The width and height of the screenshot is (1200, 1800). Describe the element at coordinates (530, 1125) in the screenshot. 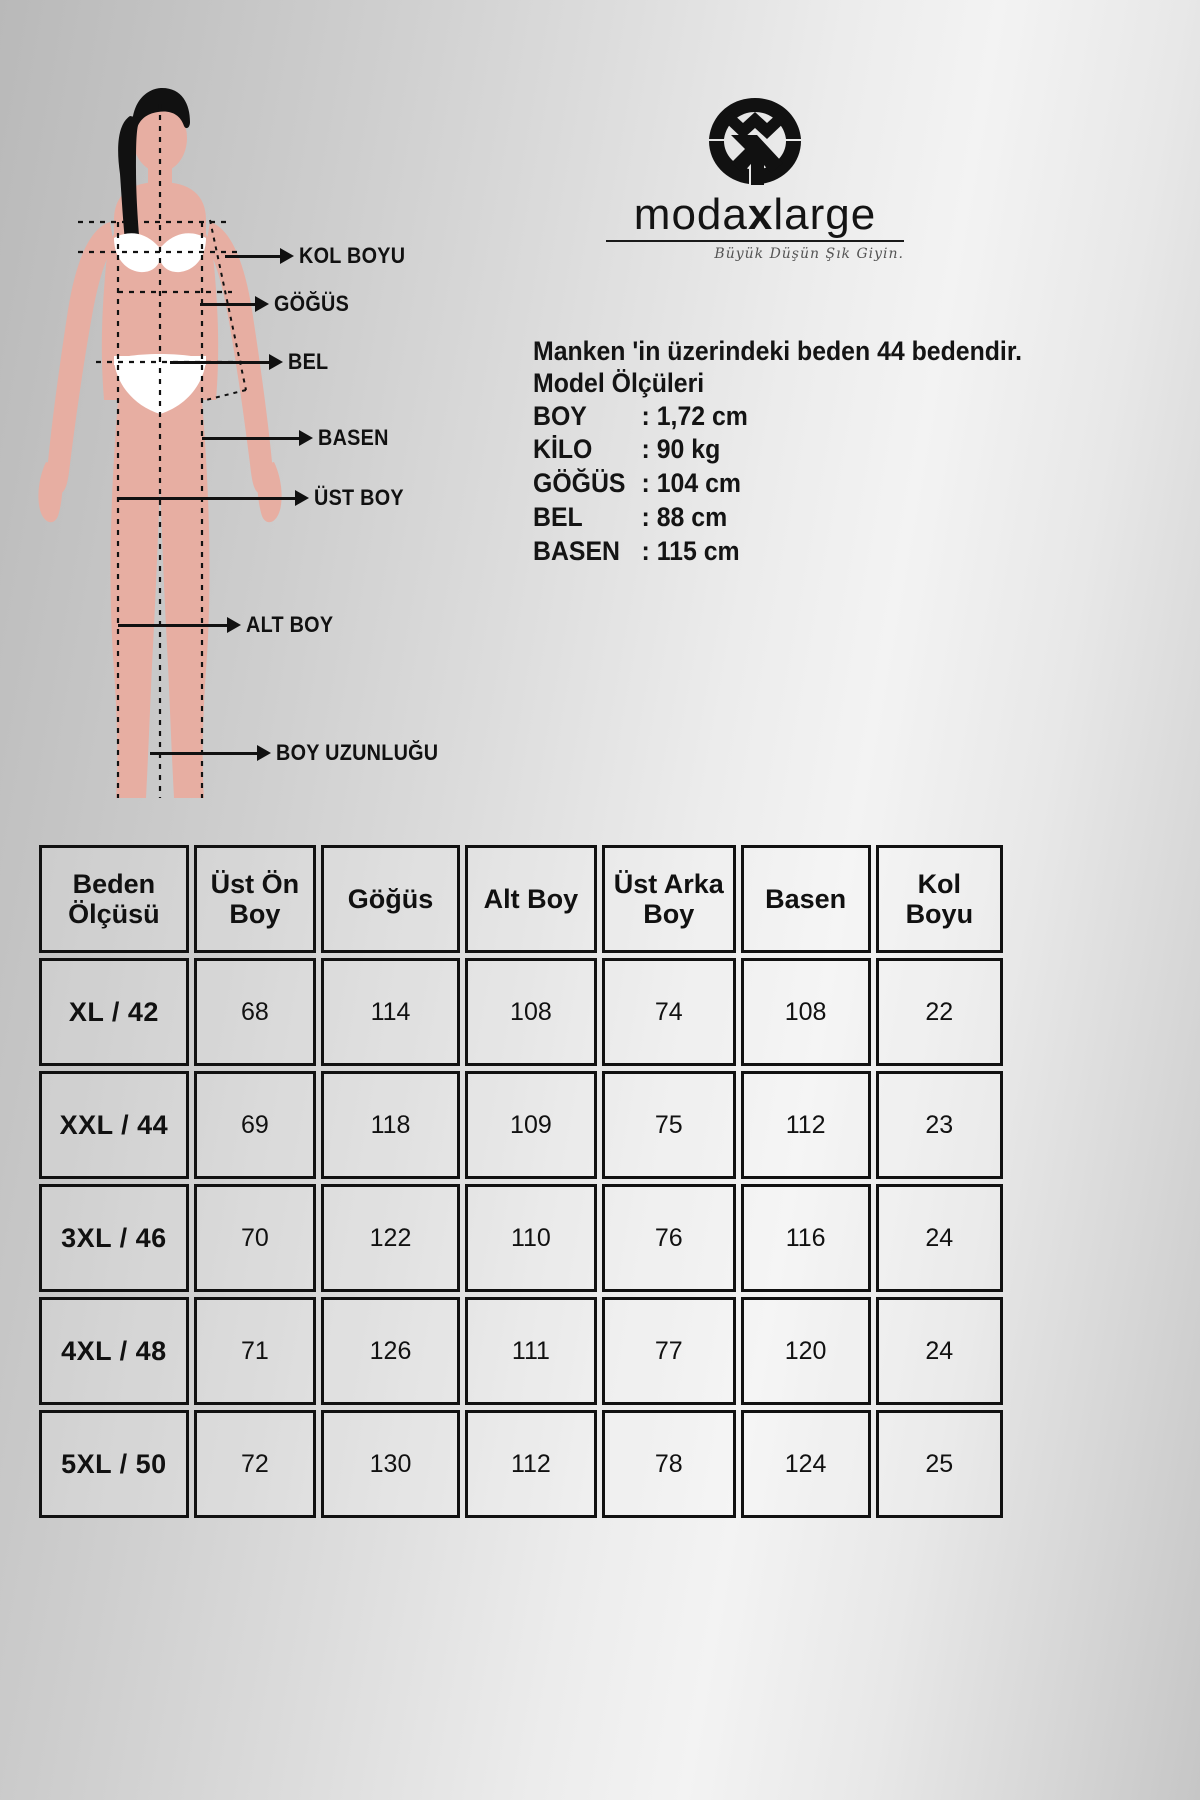

I see `cell-alt-boy: 109` at that location.